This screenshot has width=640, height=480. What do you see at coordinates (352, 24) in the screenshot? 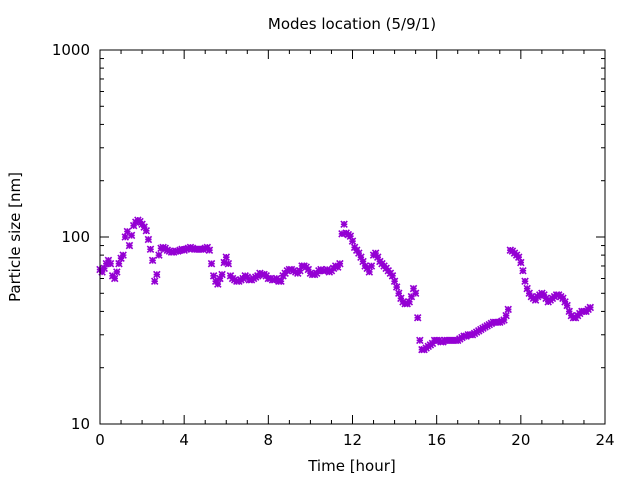
I see `chart-title: Modes location (5/9/1)` at bounding box center [352, 24].